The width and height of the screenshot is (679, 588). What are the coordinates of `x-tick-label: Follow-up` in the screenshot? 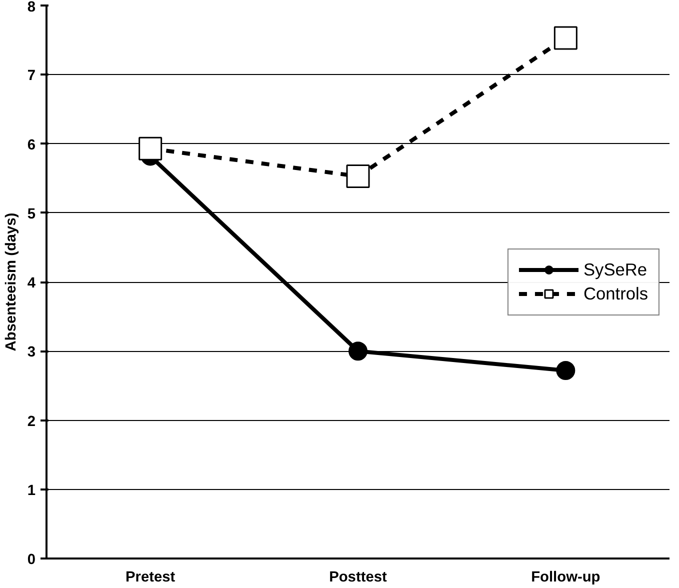 It's located at (565, 578).